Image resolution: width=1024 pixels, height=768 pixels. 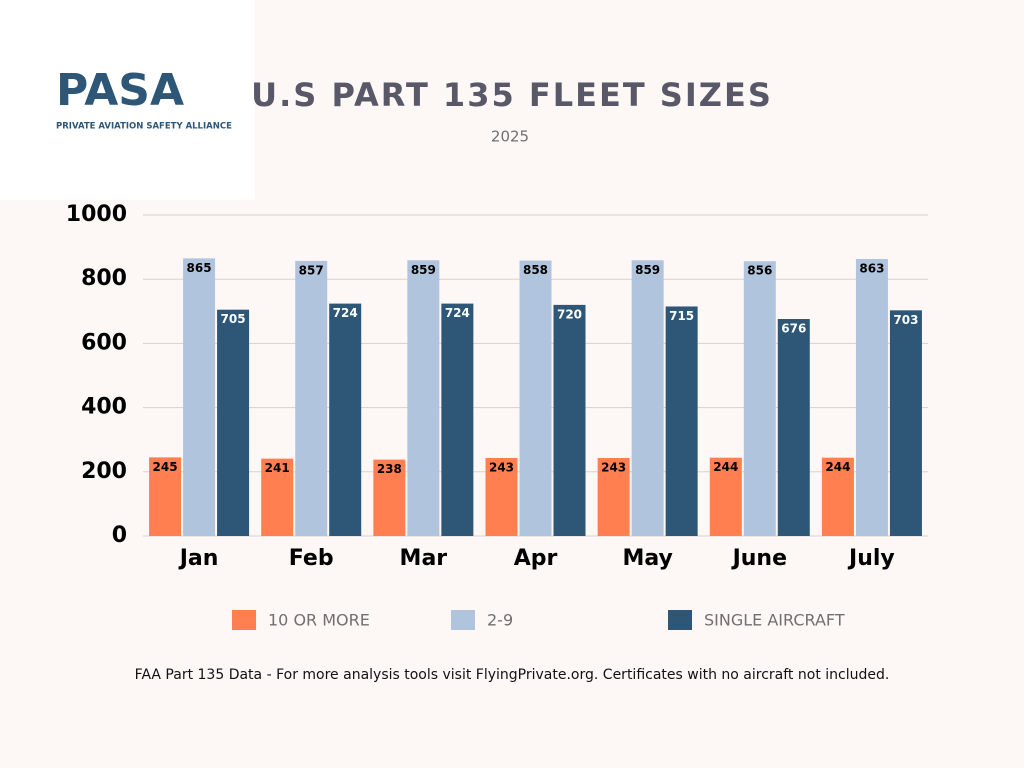 I want to click on data-label: 858, so click(x=535, y=270).